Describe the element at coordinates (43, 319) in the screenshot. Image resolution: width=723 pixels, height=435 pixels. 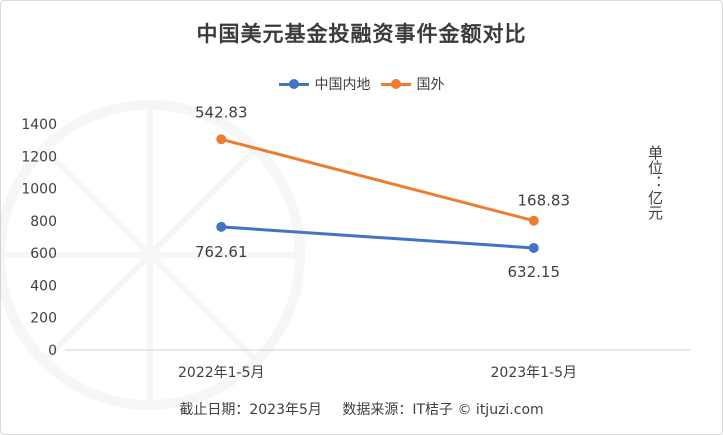
I see `y-tick-label-1: 200` at that location.